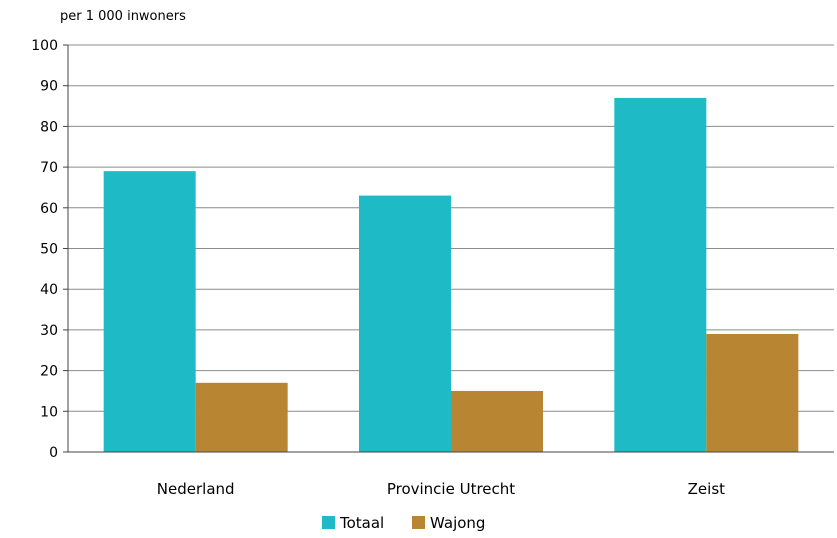 This screenshot has height=538, width=837. I want to click on y-tick-label: 0, so click(53, 453).